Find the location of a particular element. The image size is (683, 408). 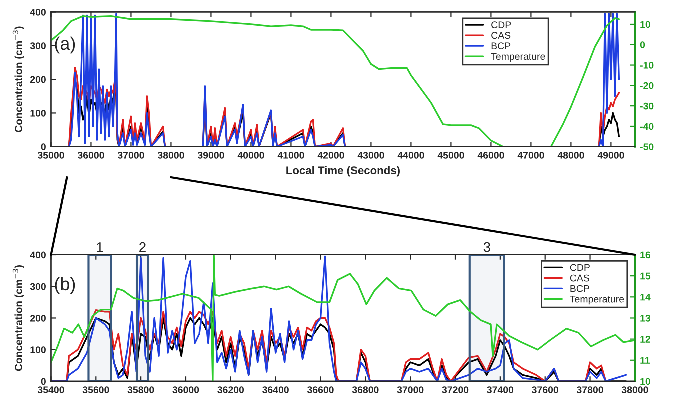

y2-tick-label: -20 is located at coordinates (647, 86).